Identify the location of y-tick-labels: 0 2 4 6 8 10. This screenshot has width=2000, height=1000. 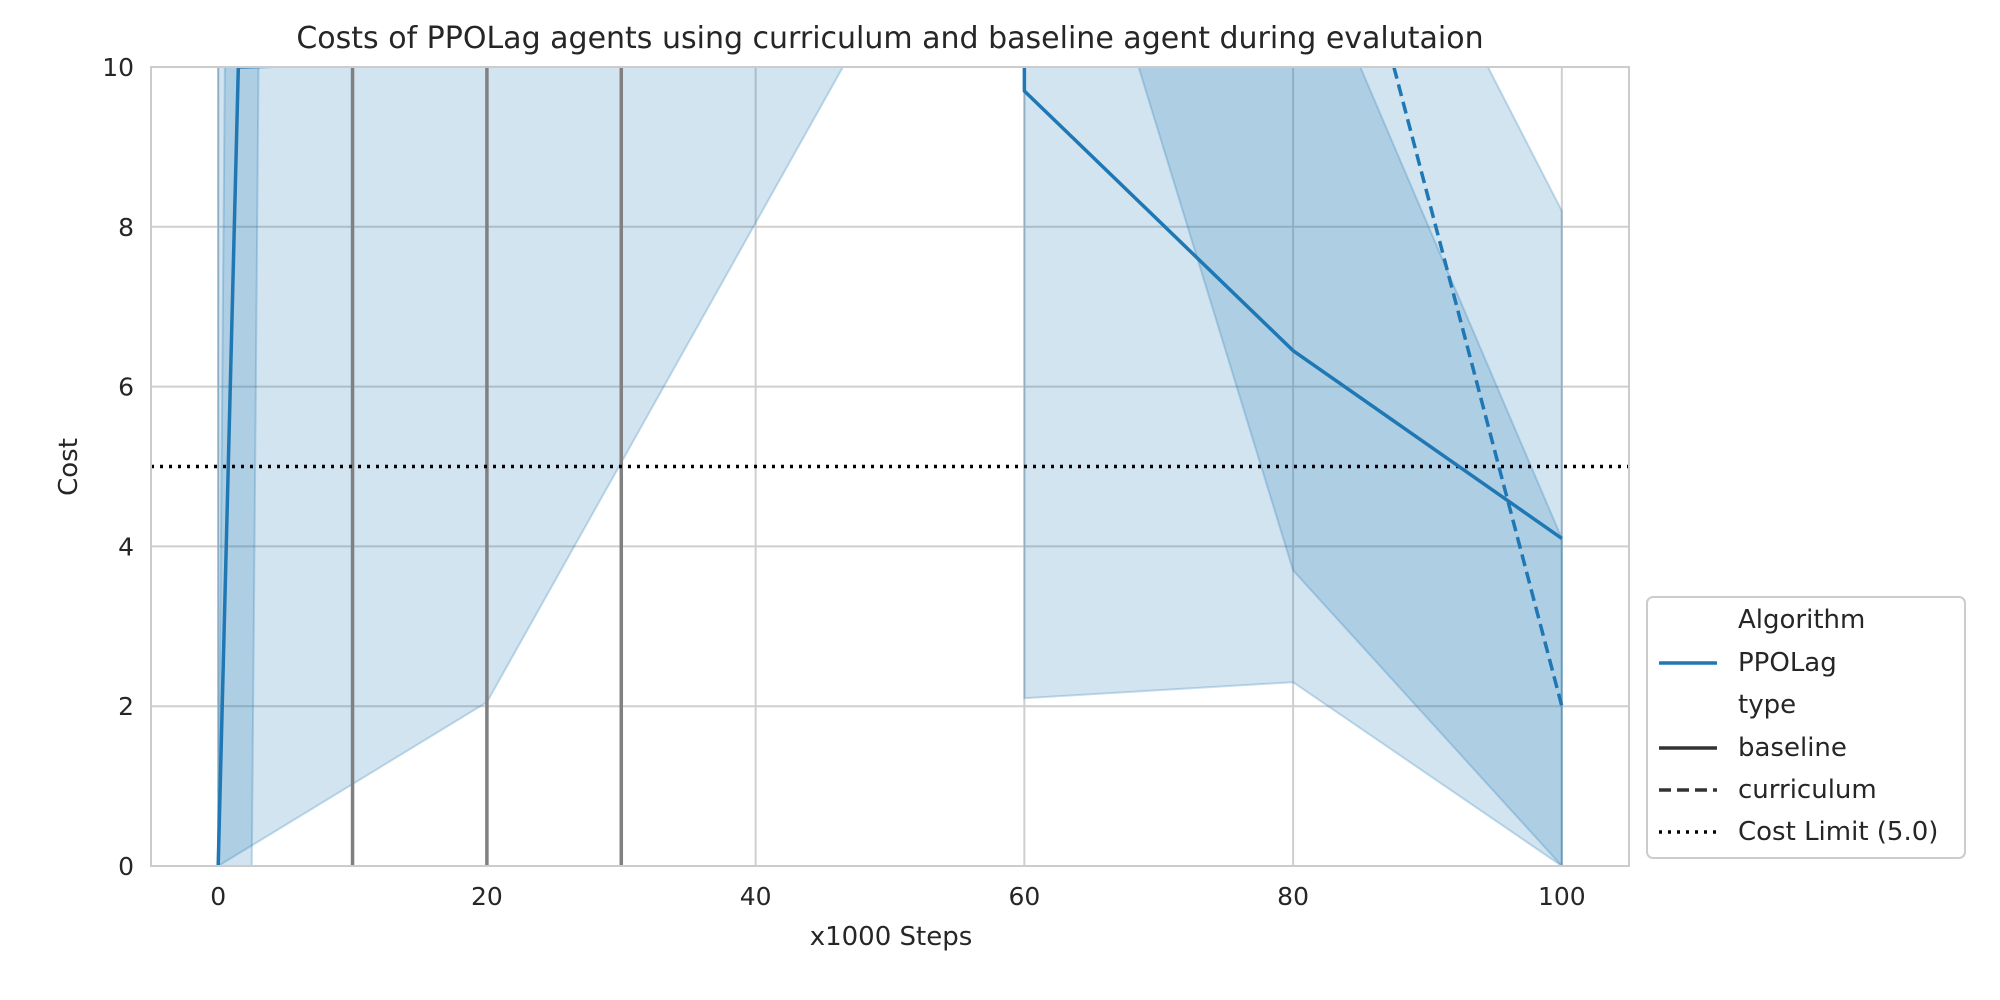
(118, 467).